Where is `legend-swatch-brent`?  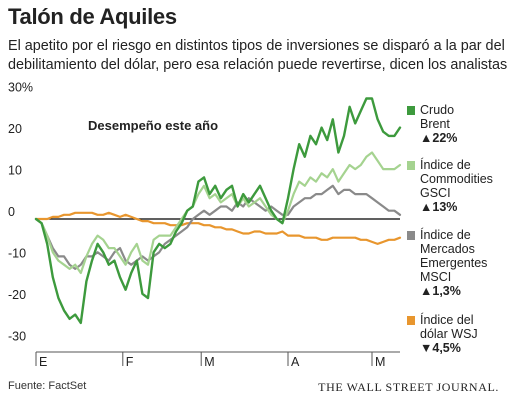
legend-swatch-brent is located at coordinates (411, 110).